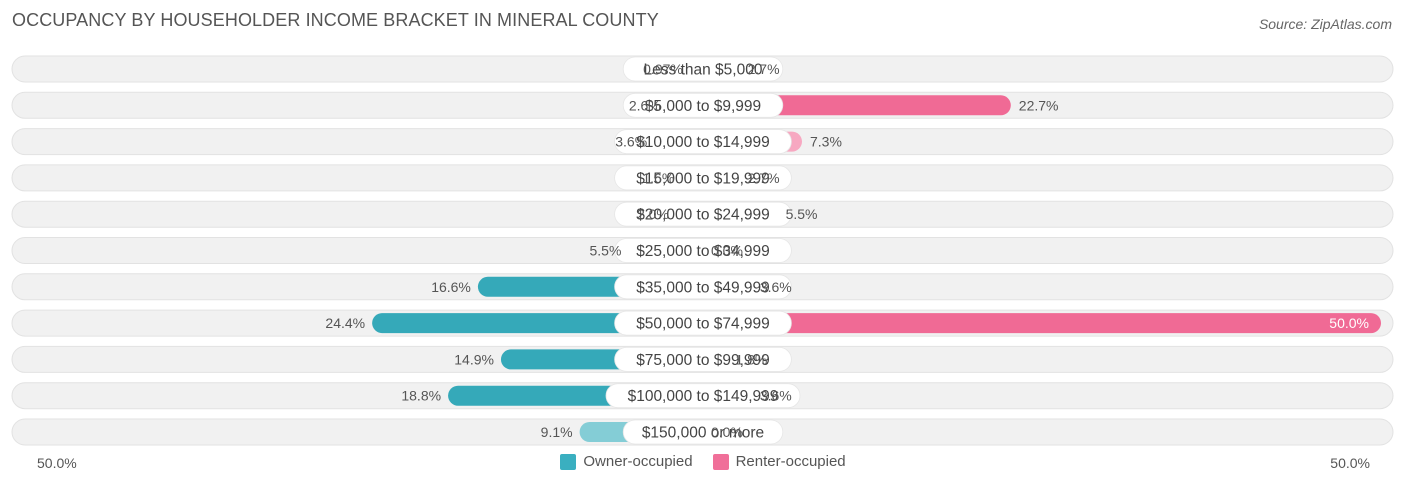  I want to click on category-label: $25,000 to $34,999, so click(703, 251).